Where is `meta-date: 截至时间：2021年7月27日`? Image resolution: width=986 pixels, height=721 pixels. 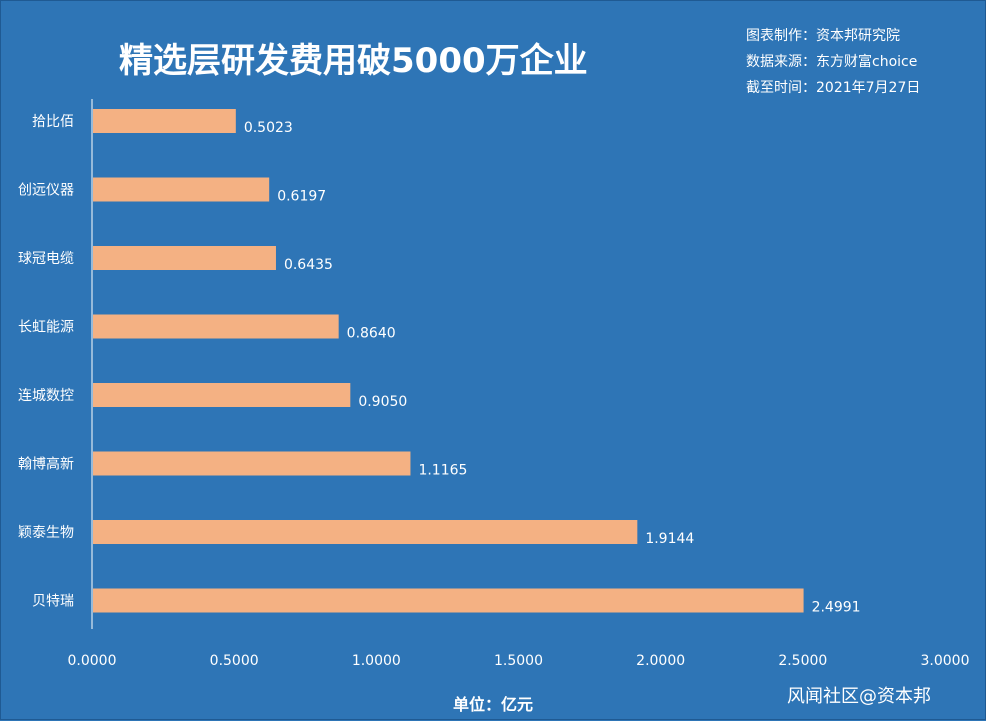
meta-date: 截至时间：2021年7月27日 is located at coordinates (833, 88).